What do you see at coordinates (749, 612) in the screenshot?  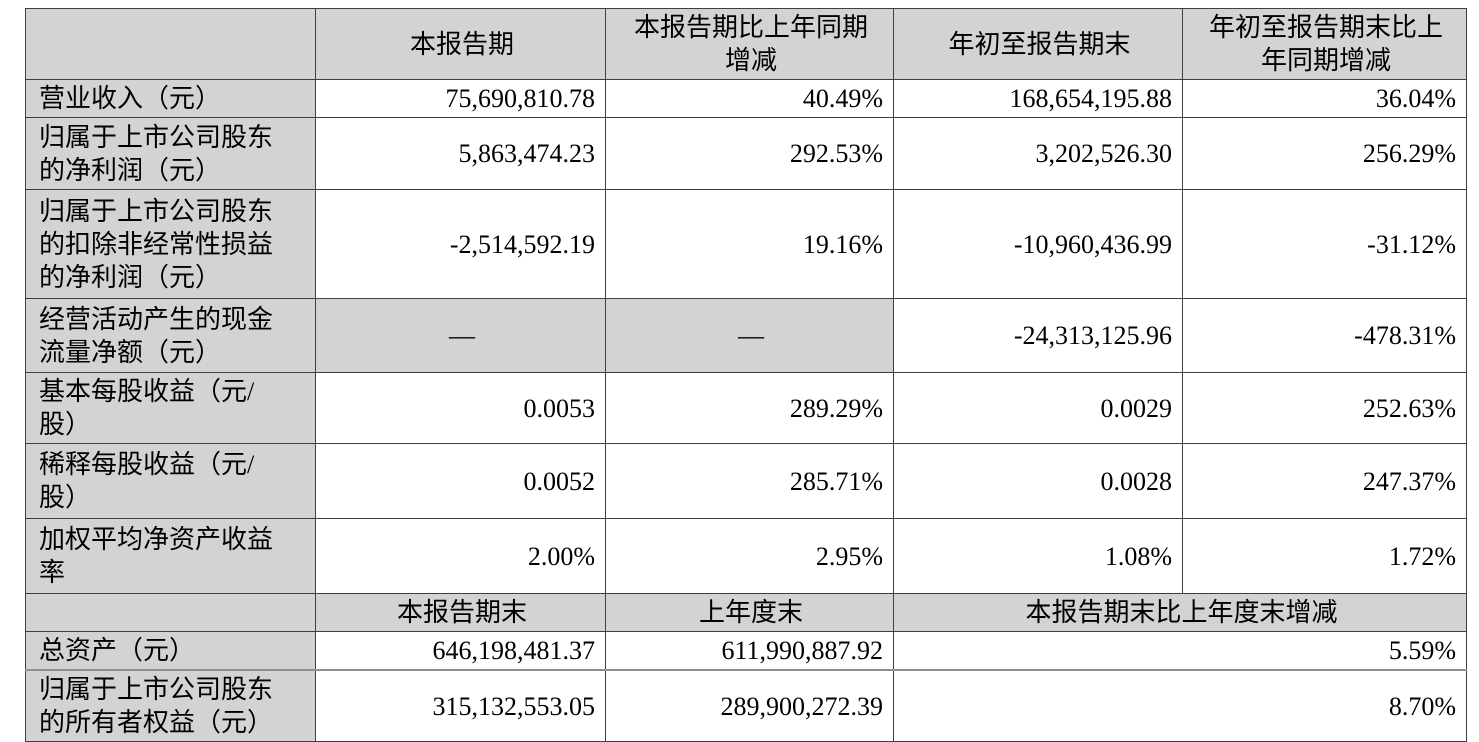 I see `column-header-prior-year-end: 上年度末` at bounding box center [749, 612].